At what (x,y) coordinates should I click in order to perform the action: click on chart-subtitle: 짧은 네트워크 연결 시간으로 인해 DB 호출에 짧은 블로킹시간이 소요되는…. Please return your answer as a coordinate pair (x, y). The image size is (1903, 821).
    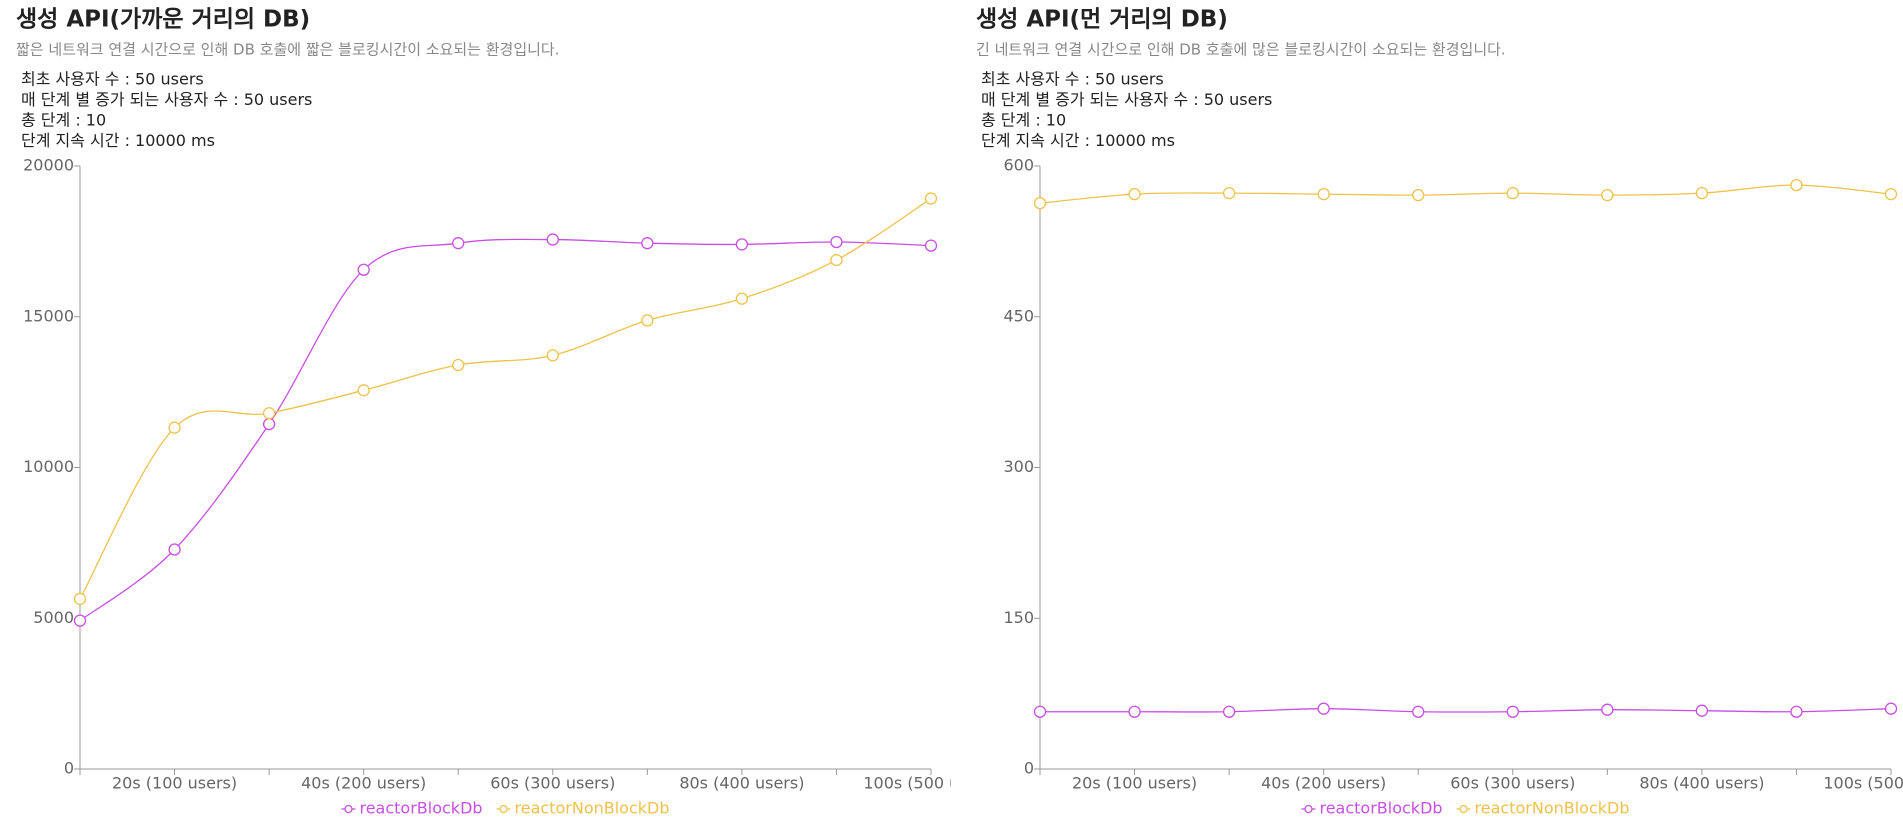
    Looking at the image, I should click on (288, 50).